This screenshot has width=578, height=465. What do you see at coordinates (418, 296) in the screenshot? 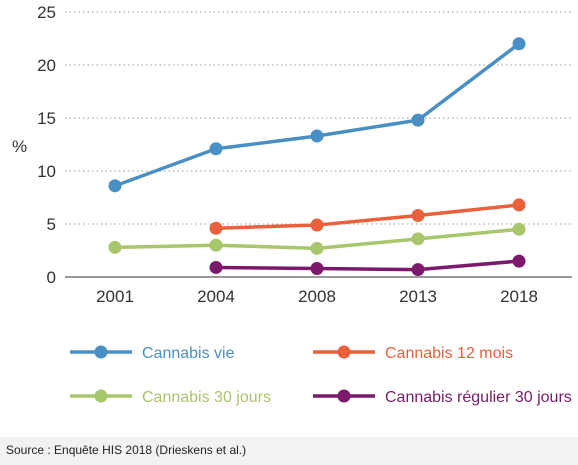
I see `x-tick-label: 2013` at bounding box center [418, 296].